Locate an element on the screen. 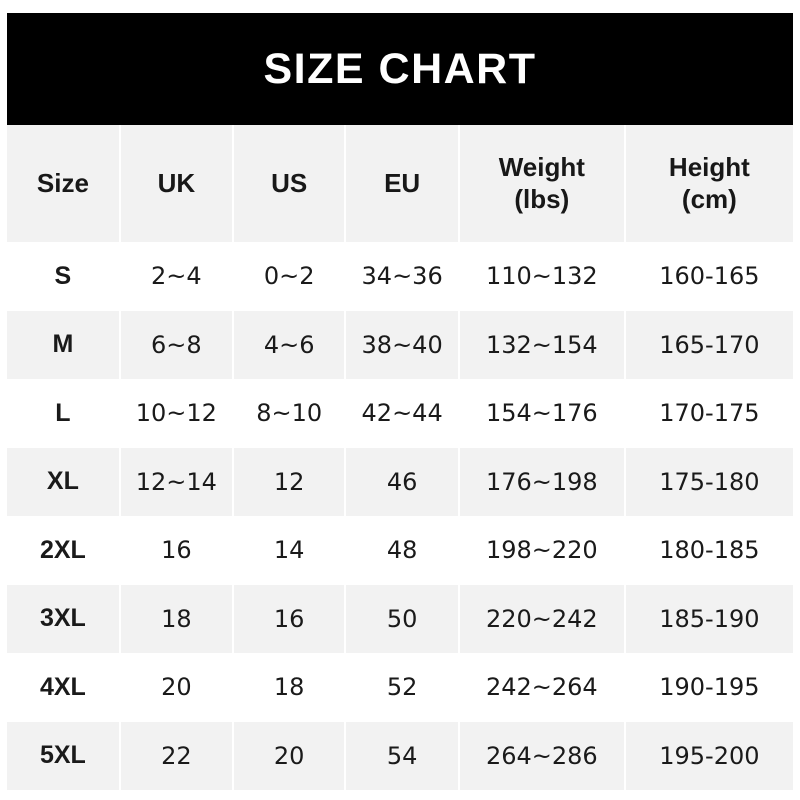 This screenshot has width=800, height=800. cell-uk: 10~12 is located at coordinates (176, 413).